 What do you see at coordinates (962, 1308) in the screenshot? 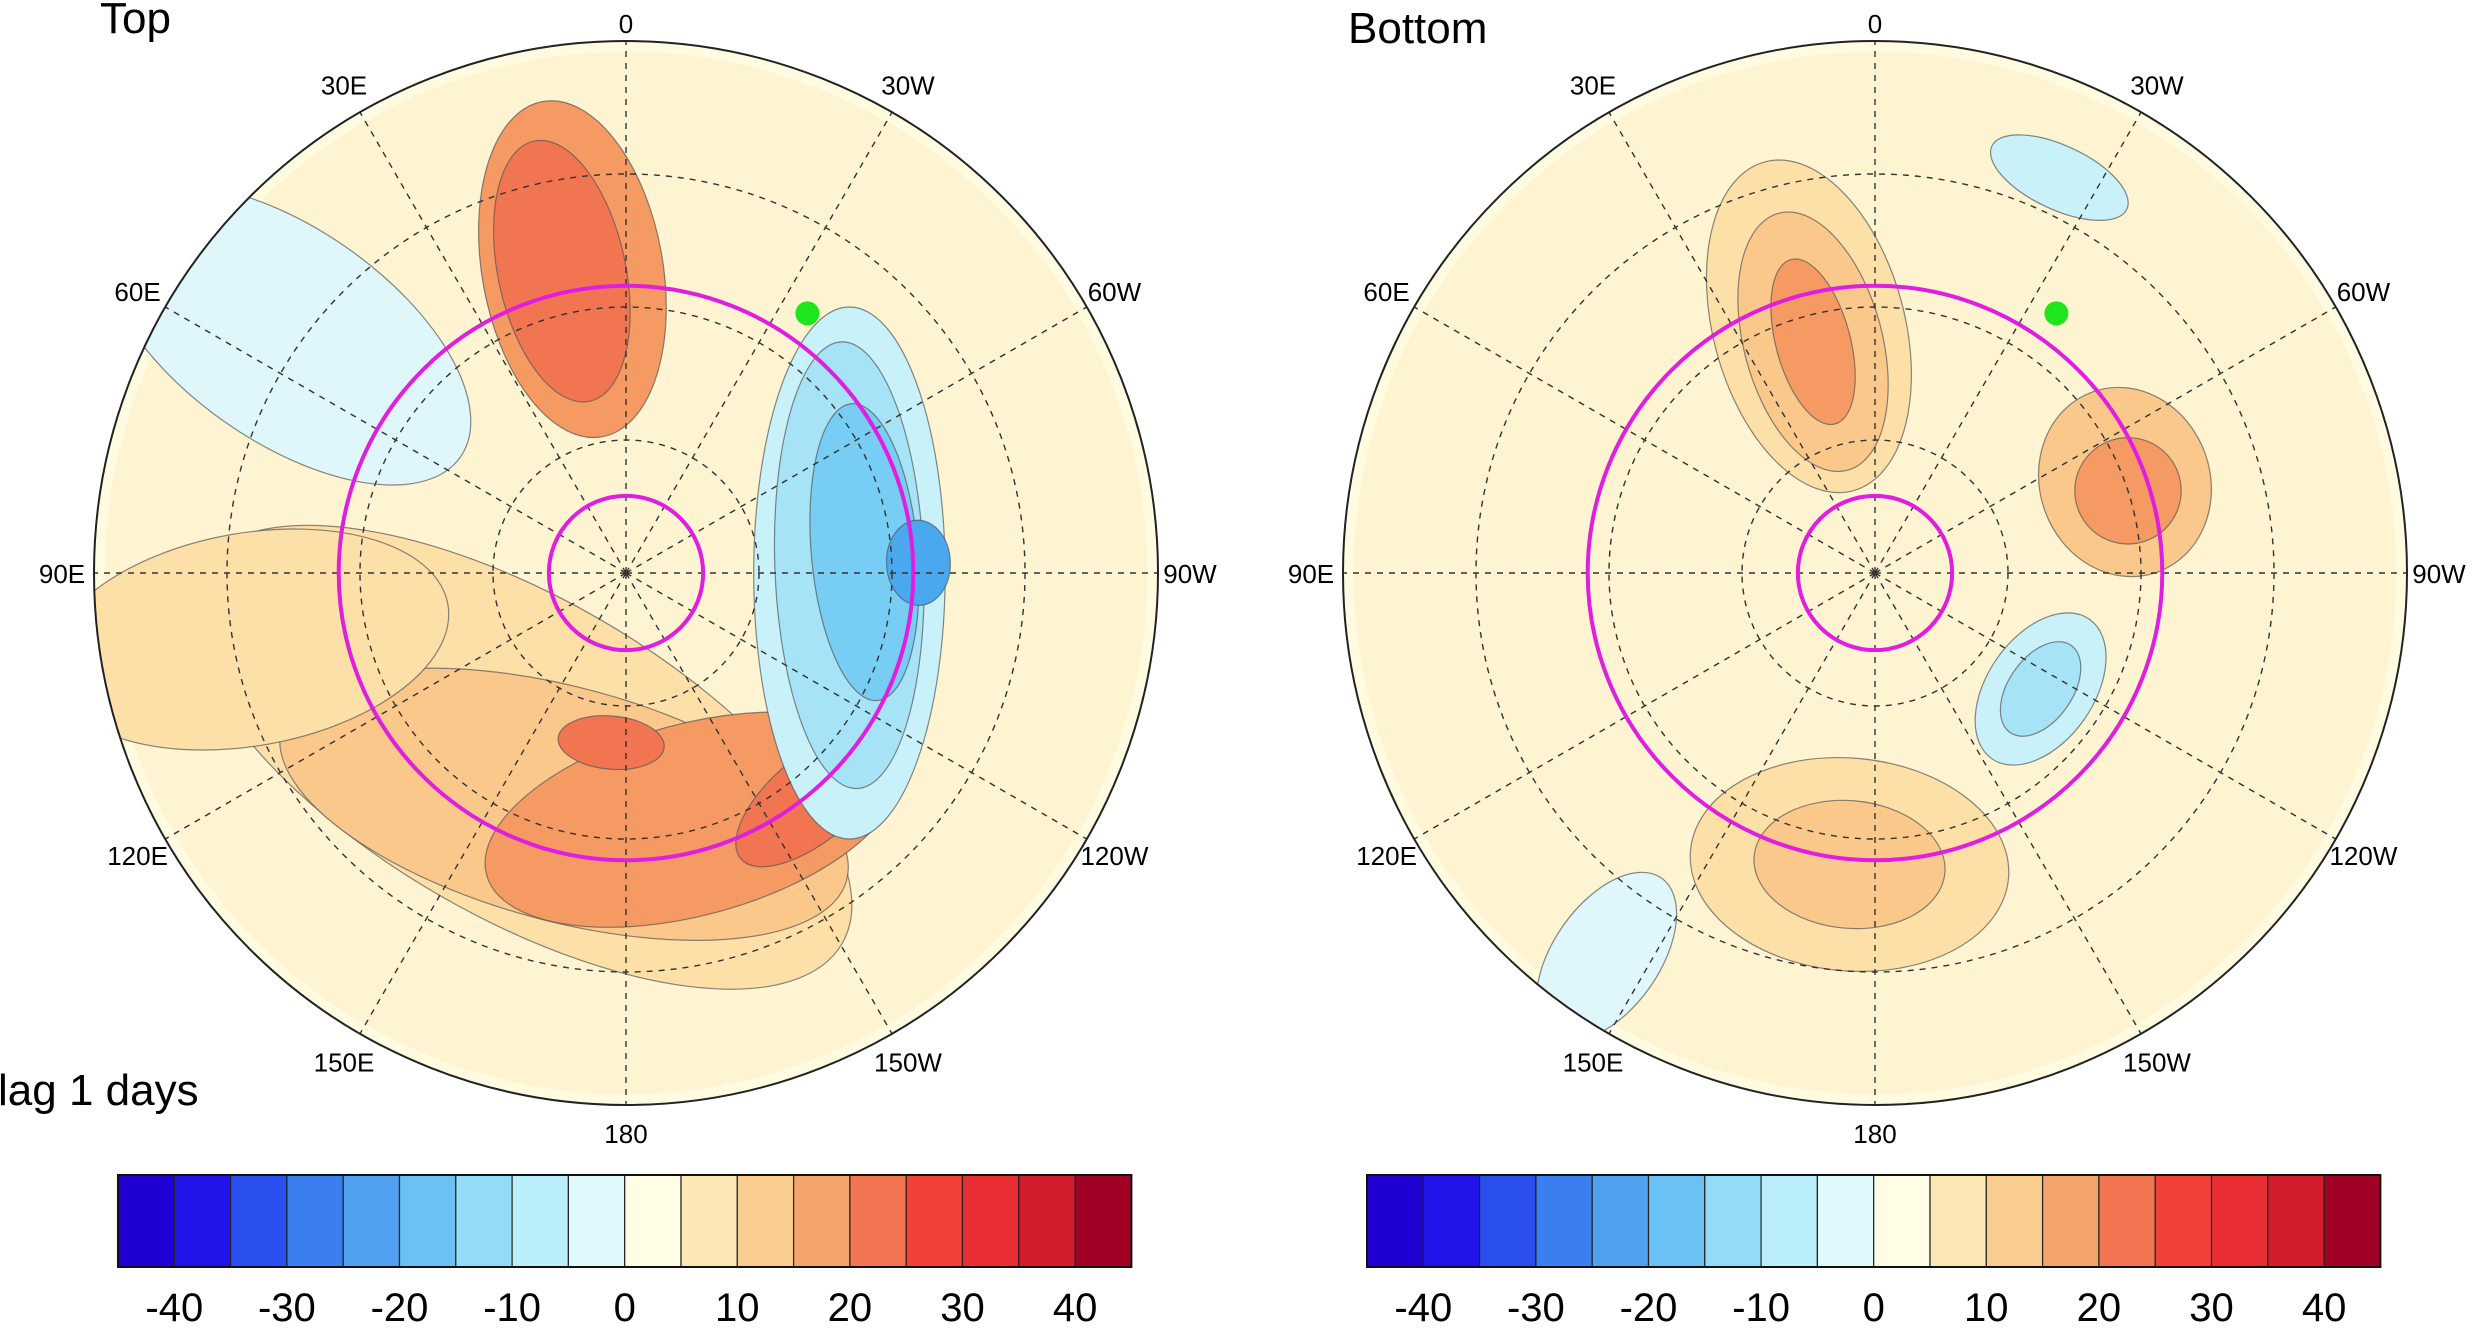
I see `colorbar-tick-label: 30` at bounding box center [962, 1308].